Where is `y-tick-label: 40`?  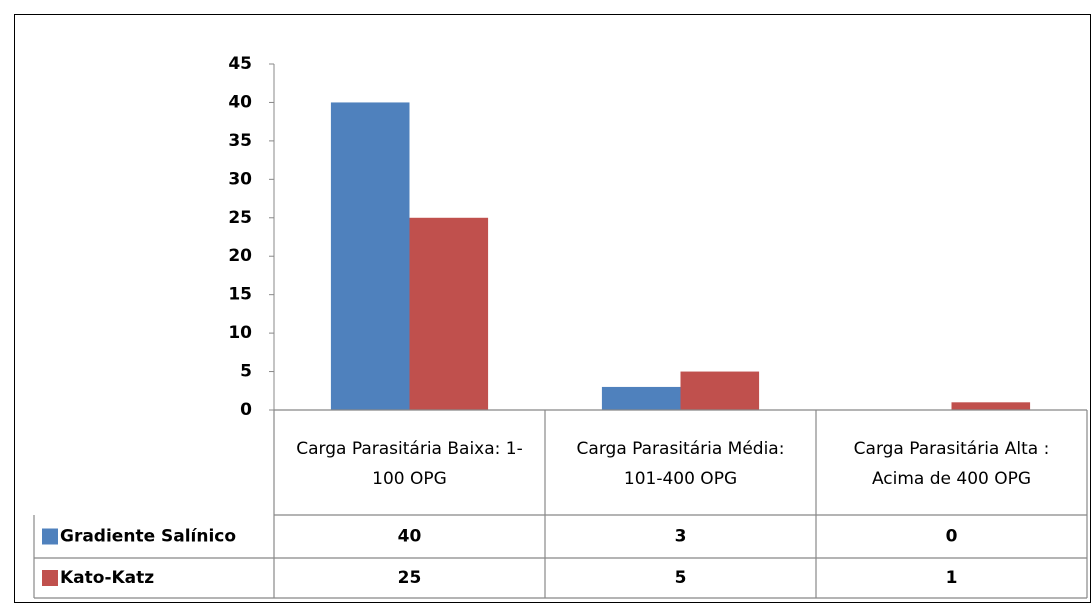 y-tick-label: 40 is located at coordinates (240, 102).